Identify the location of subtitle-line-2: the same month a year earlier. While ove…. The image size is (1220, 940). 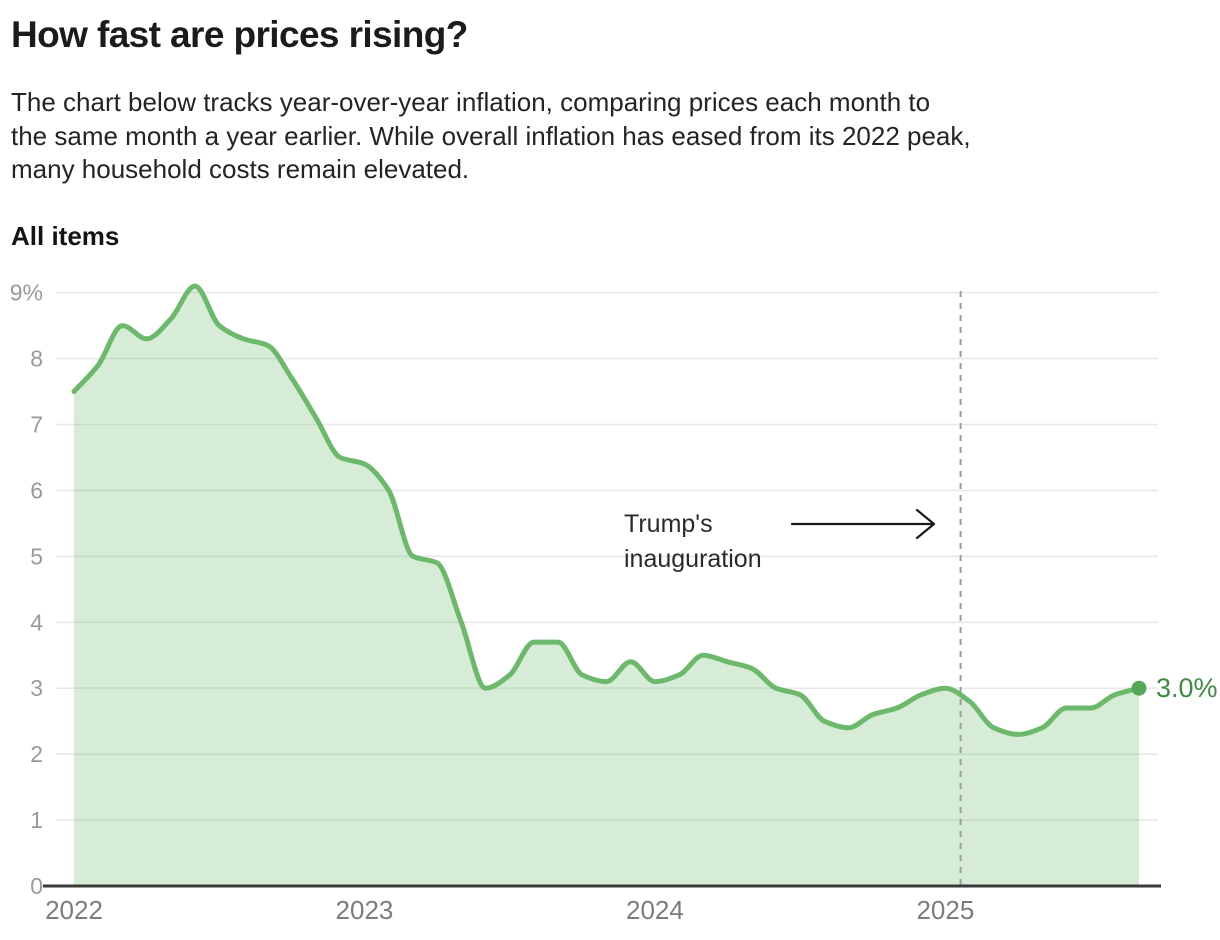
(491, 135).